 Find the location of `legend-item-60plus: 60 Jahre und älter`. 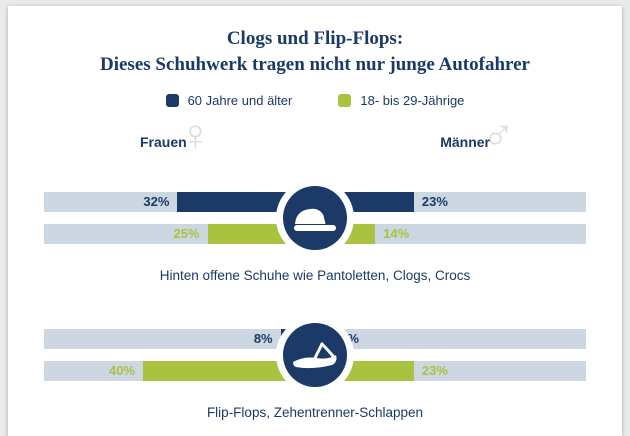

legend-item-60plus: 60 Jahre und älter is located at coordinates (229, 101).